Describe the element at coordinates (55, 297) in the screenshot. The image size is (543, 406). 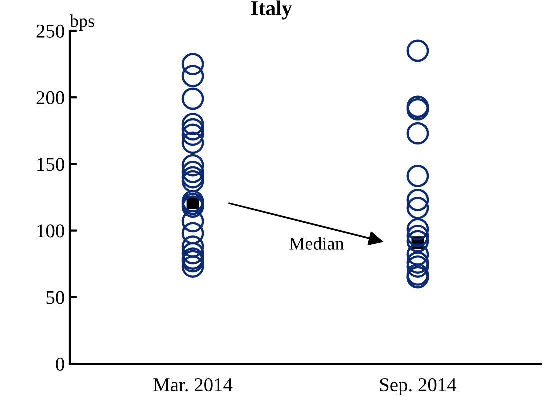
I see `y-tick-label: 50` at that location.